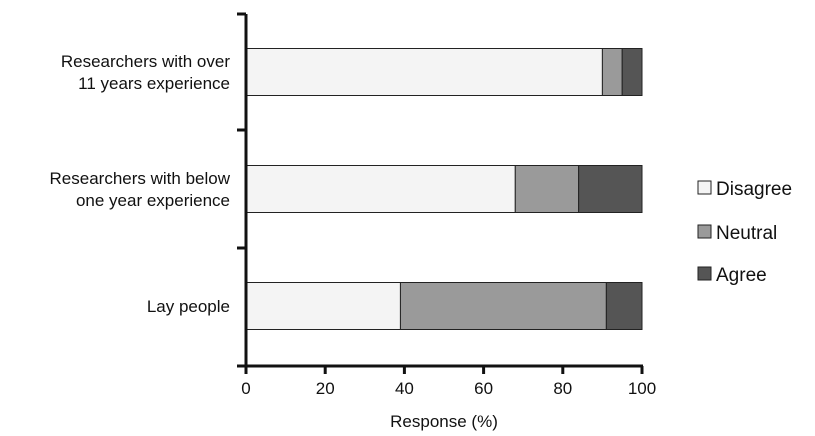 The width and height of the screenshot is (815, 436). I want to click on x-tick-label: 60, so click(483, 388).